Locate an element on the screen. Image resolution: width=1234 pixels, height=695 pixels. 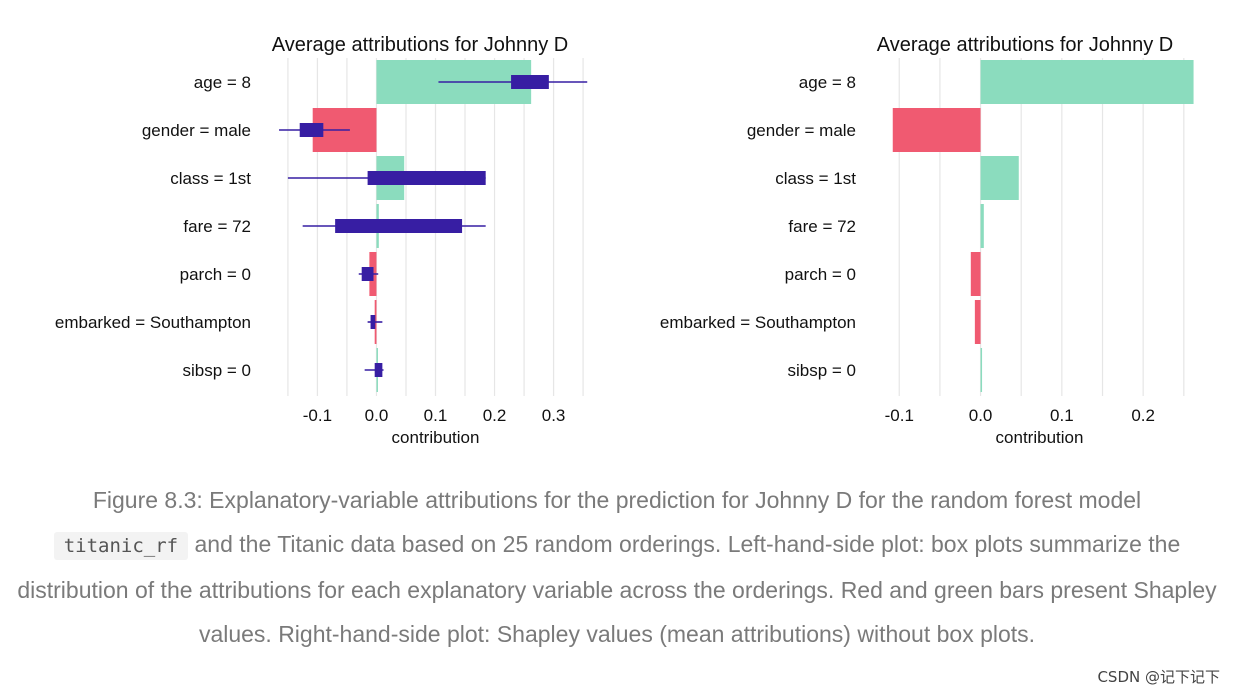
watermark: CSDN @记下记下 is located at coordinates (1158, 677).